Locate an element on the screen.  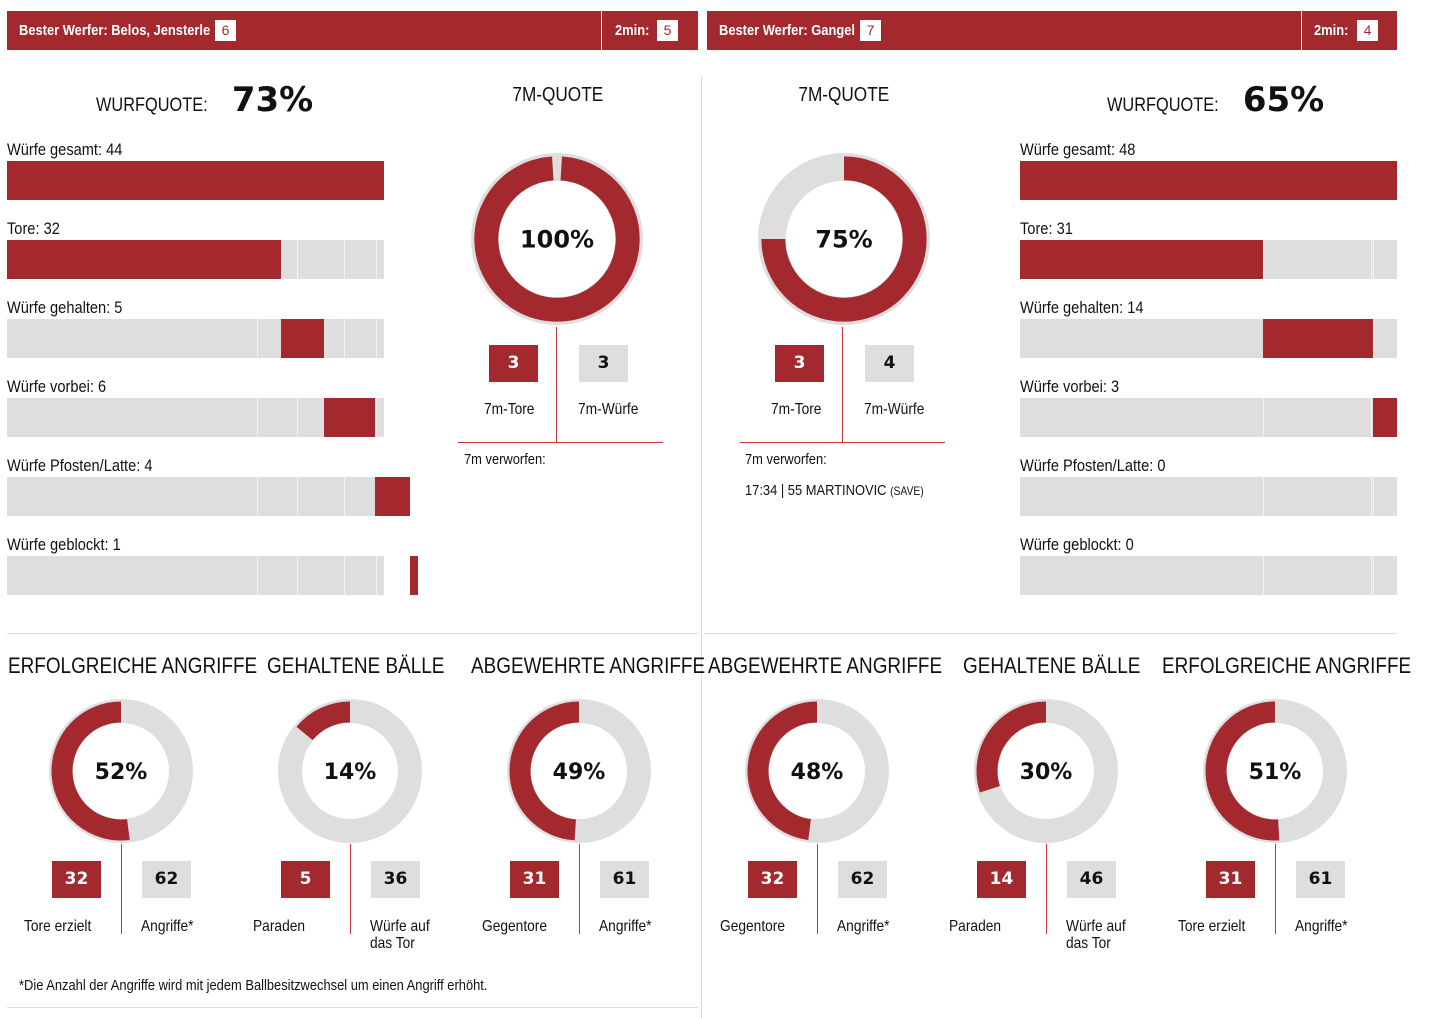
left-bottom-1-title: GEHALTENE BÄLLE is located at coordinates (356, 665).